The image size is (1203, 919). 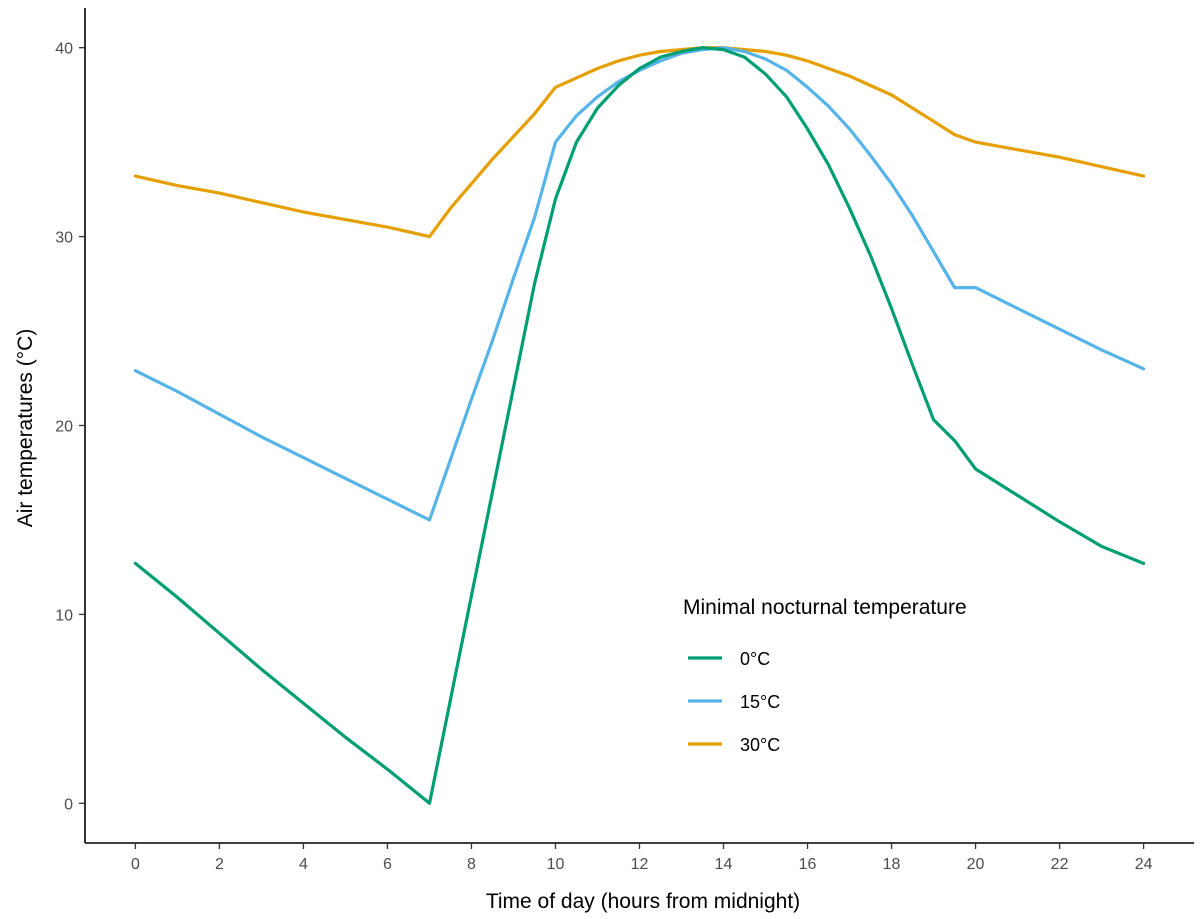 What do you see at coordinates (219, 864) in the screenshot?
I see `x-tick-label: 2` at bounding box center [219, 864].